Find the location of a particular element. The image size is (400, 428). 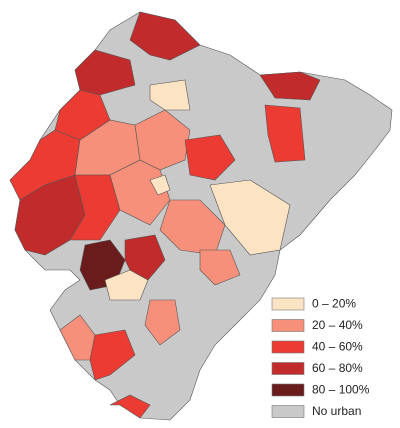

legend-label: 40 – 60% is located at coordinates (337, 347).